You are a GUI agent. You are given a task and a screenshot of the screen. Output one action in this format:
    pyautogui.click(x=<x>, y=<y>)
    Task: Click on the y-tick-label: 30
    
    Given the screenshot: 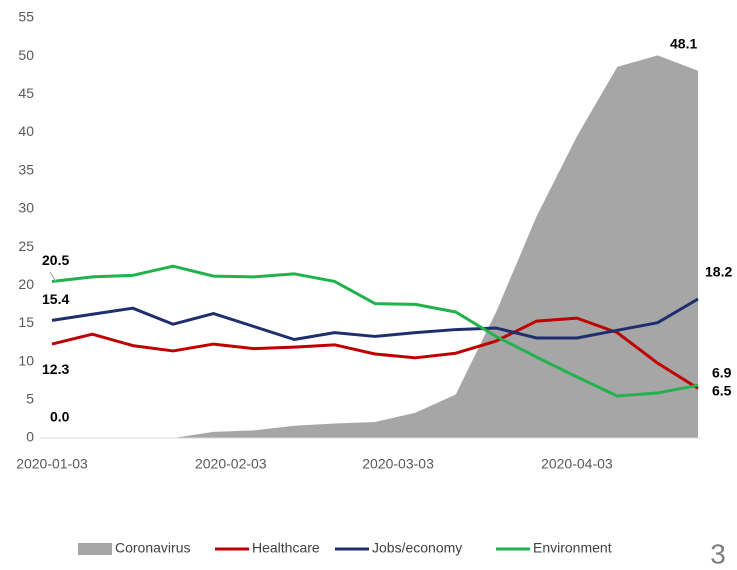 What is the action you would take?
    pyautogui.click(x=26, y=208)
    